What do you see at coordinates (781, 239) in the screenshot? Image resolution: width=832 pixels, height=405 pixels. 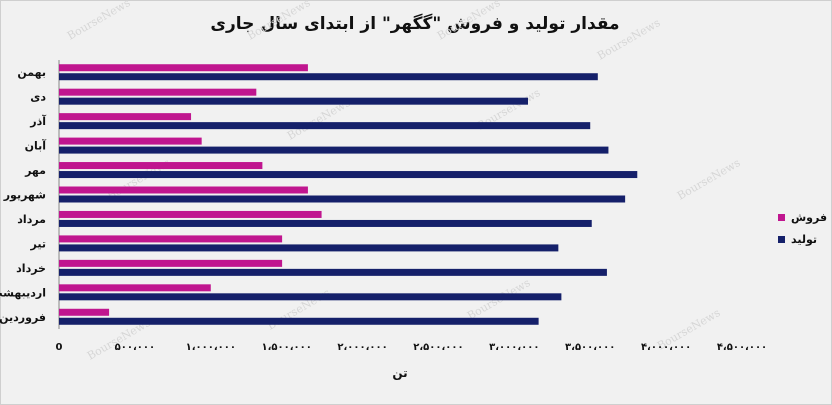 I see `legend-swatch-production` at bounding box center [781, 239].